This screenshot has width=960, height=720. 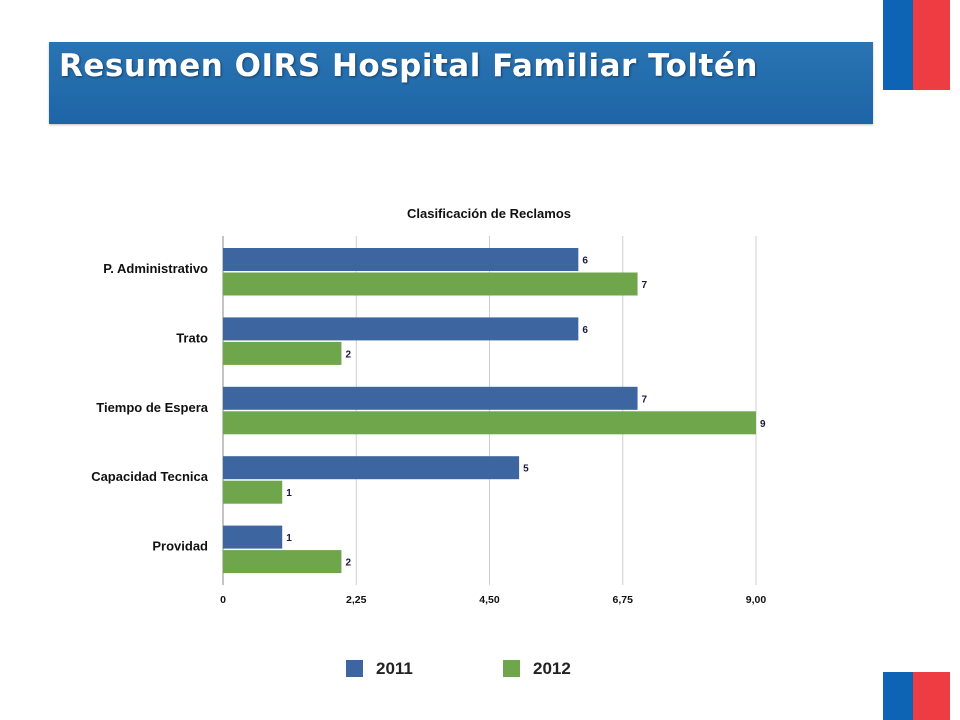 I want to click on chart-title: Clasificación de Reclamos, so click(x=489, y=213).